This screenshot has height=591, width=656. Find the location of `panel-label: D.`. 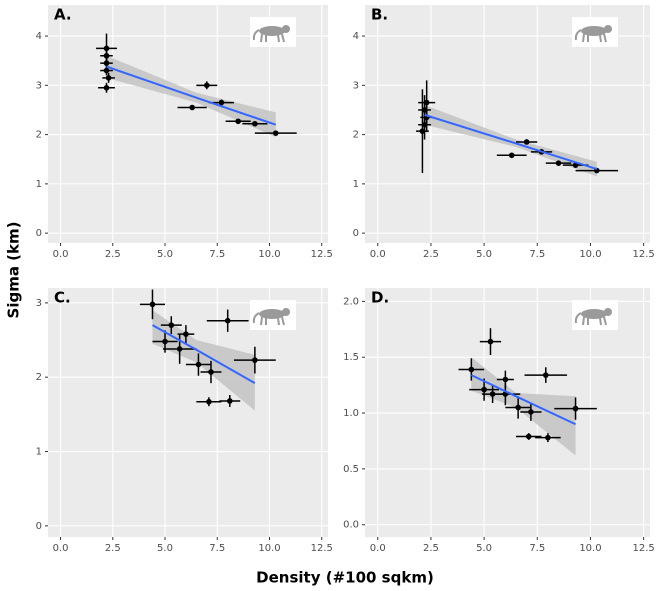

panel-label: D. is located at coordinates (380, 298).